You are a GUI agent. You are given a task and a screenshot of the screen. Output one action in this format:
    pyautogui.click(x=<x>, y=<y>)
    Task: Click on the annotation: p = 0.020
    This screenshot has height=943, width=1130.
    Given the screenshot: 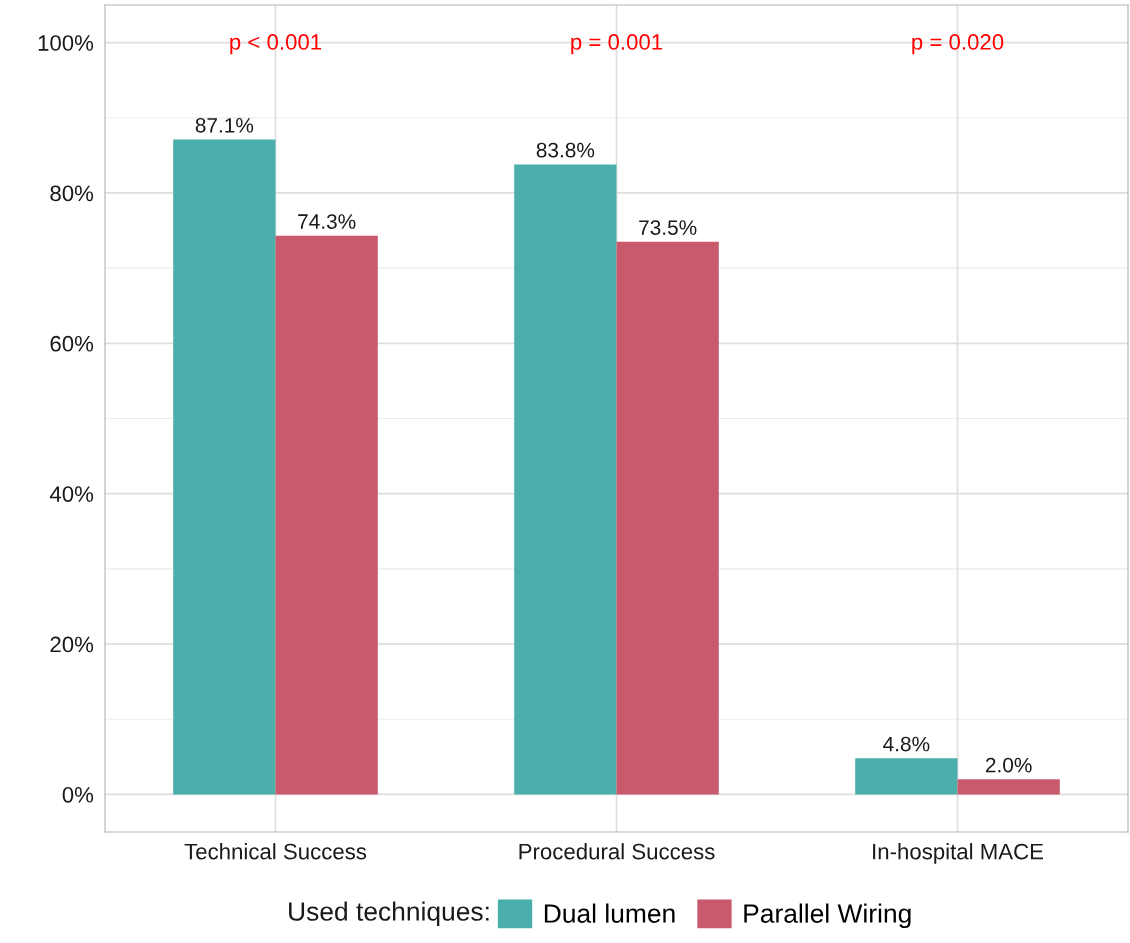 What is the action you would take?
    pyautogui.click(x=958, y=44)
    